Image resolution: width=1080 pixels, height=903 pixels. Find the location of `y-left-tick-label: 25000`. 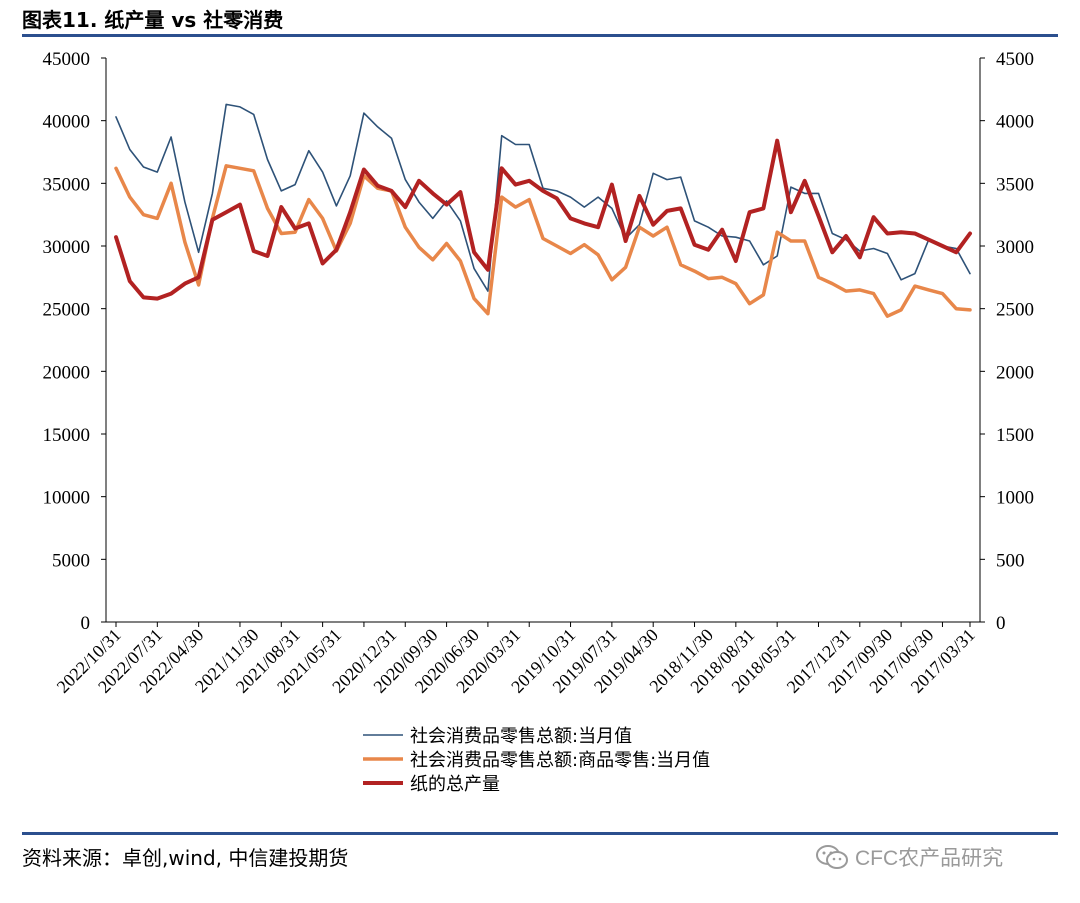

y-left-tick-label: 25000 is located at coordinates (67, 310).